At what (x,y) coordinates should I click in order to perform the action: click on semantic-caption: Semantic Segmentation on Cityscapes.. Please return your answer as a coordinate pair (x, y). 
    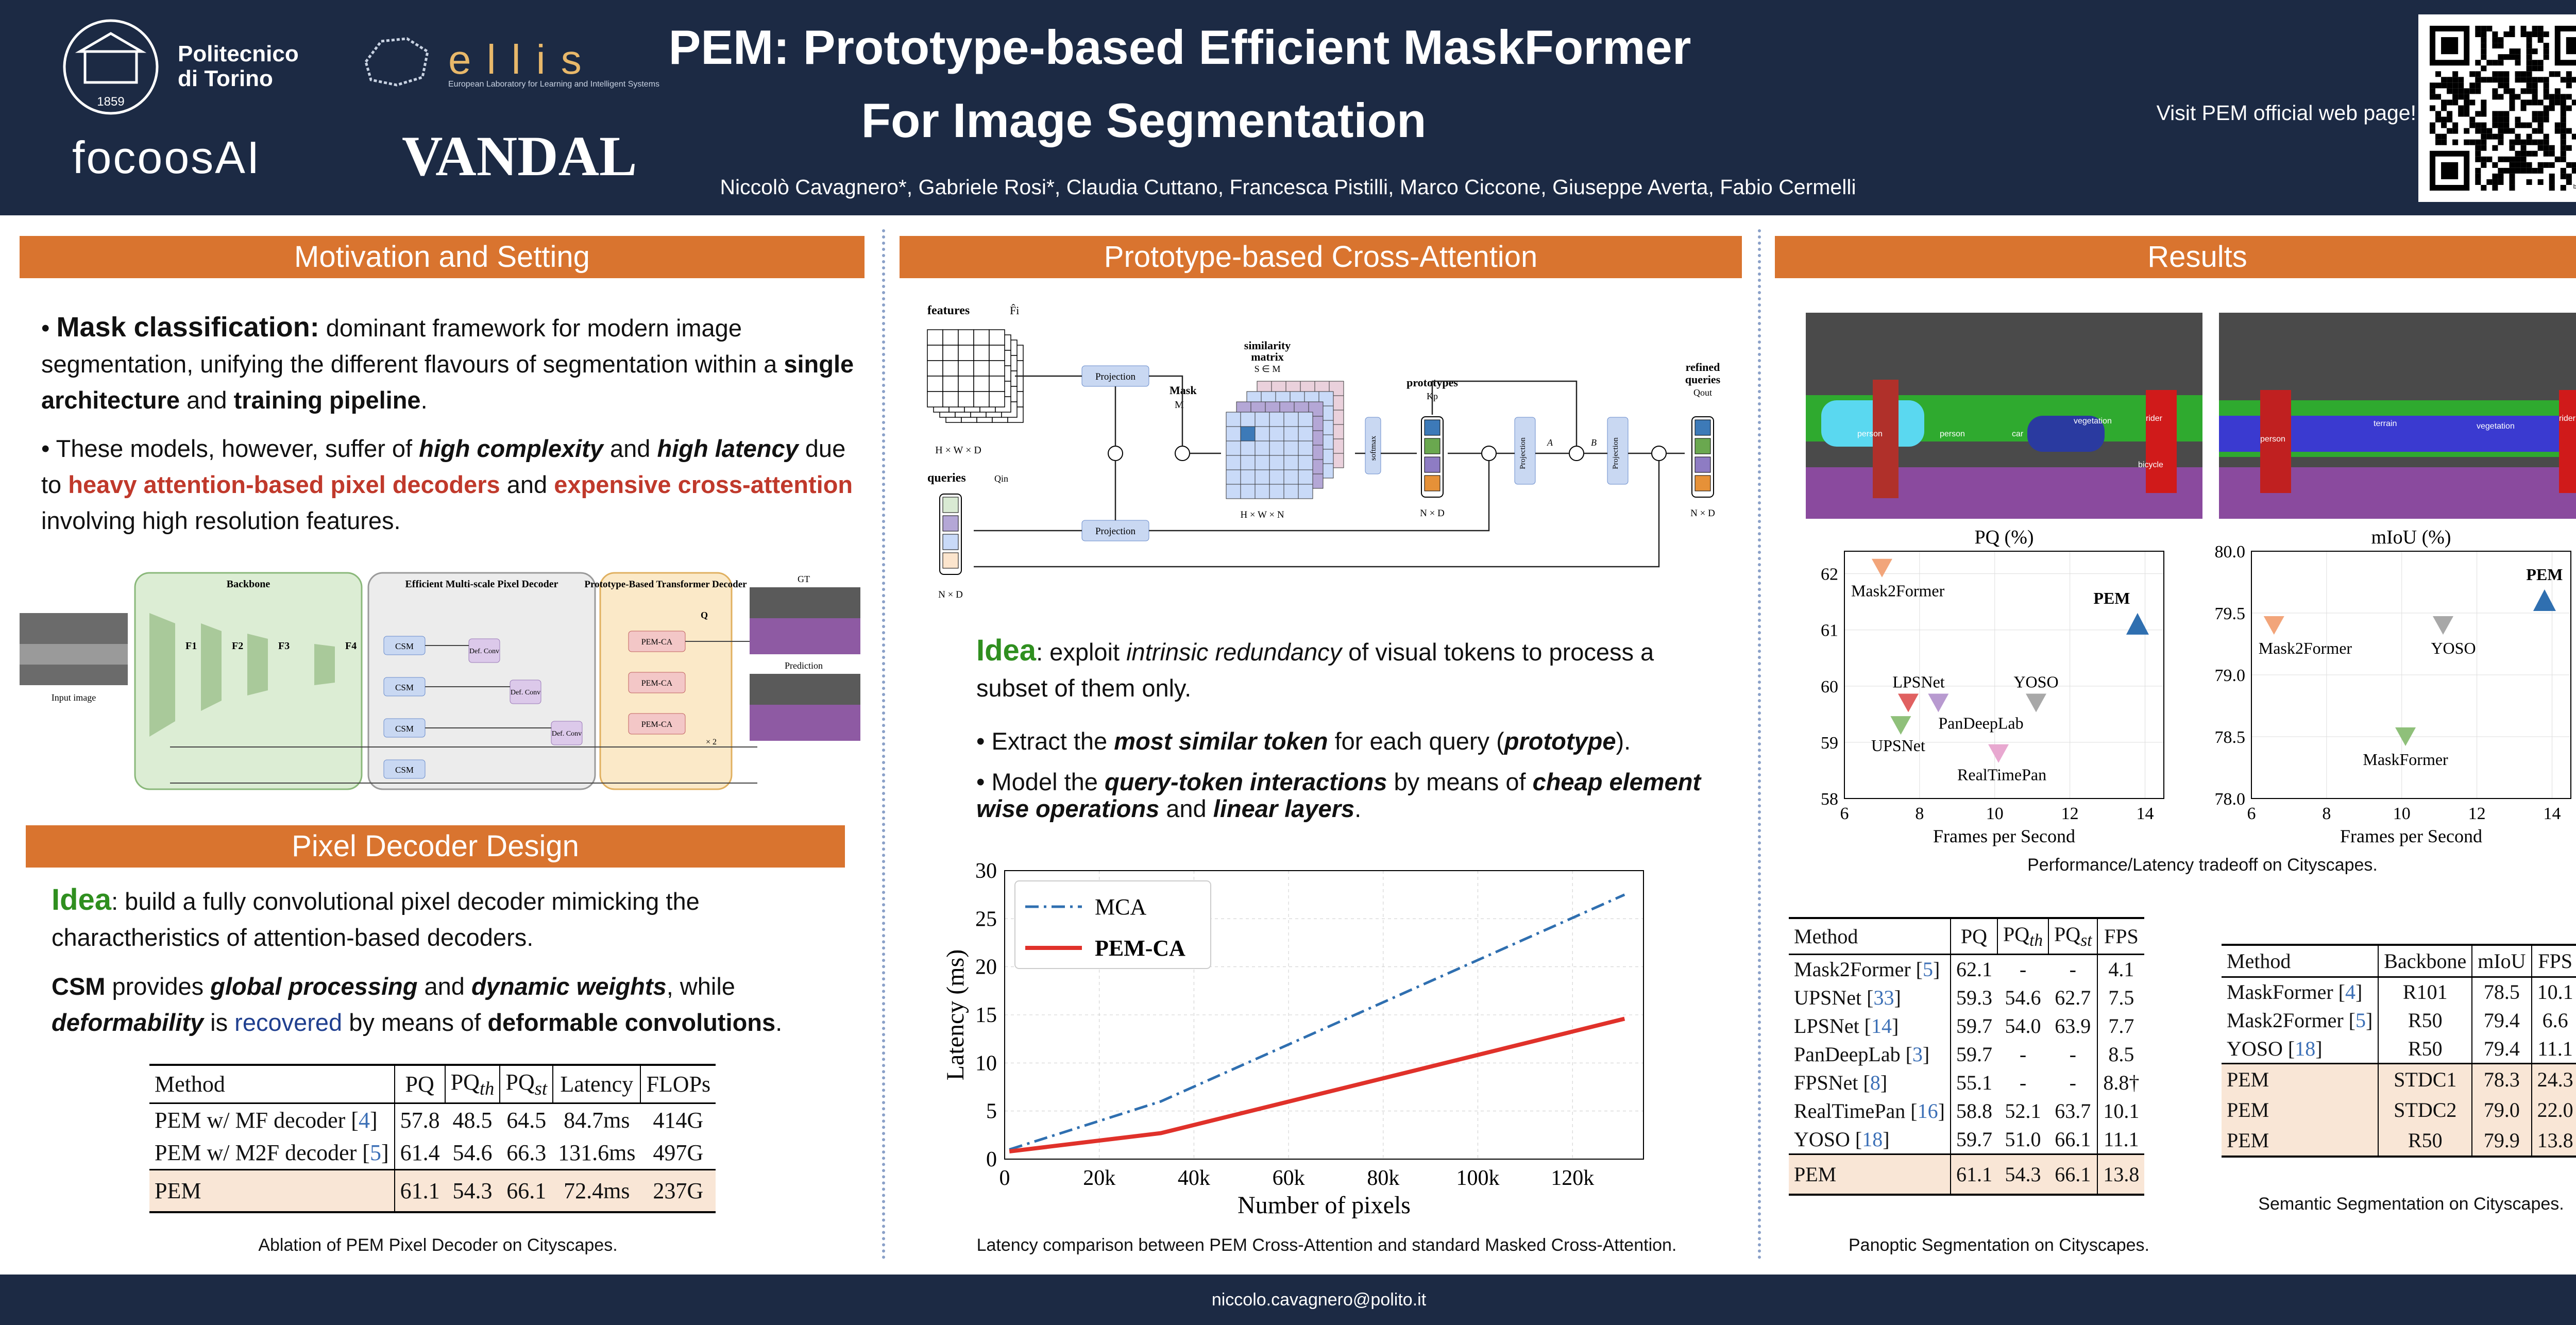
    Looking at the image, I should click on (2411, 1204).